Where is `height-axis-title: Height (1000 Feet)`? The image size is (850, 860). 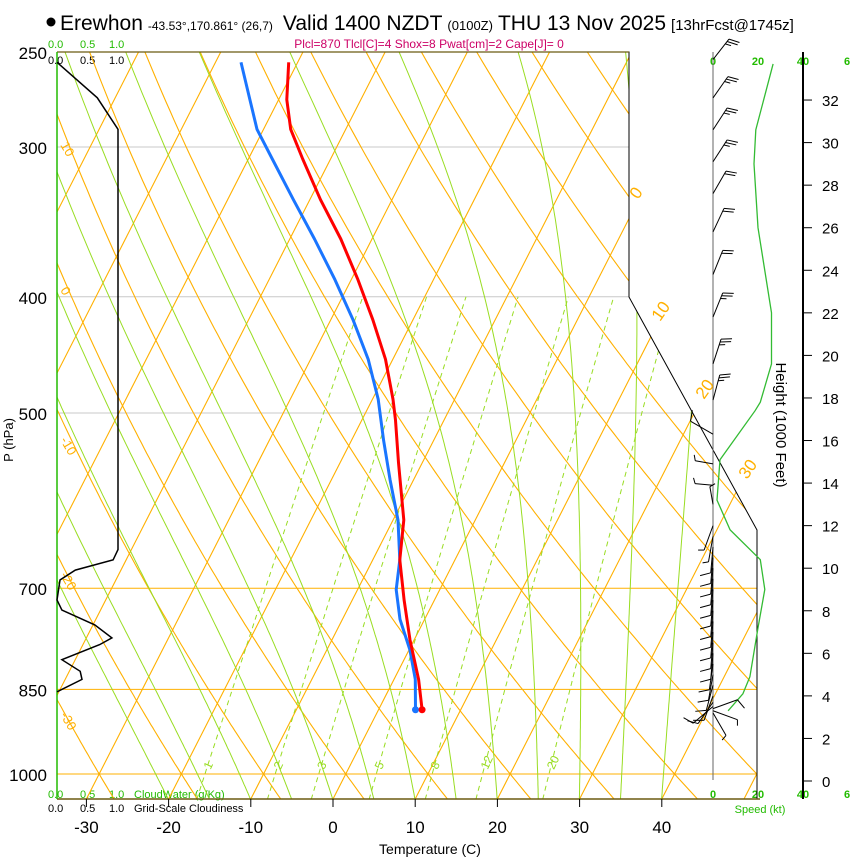
height-axis-title: Height (1000 Feet) is located at coordinates (780, 424).